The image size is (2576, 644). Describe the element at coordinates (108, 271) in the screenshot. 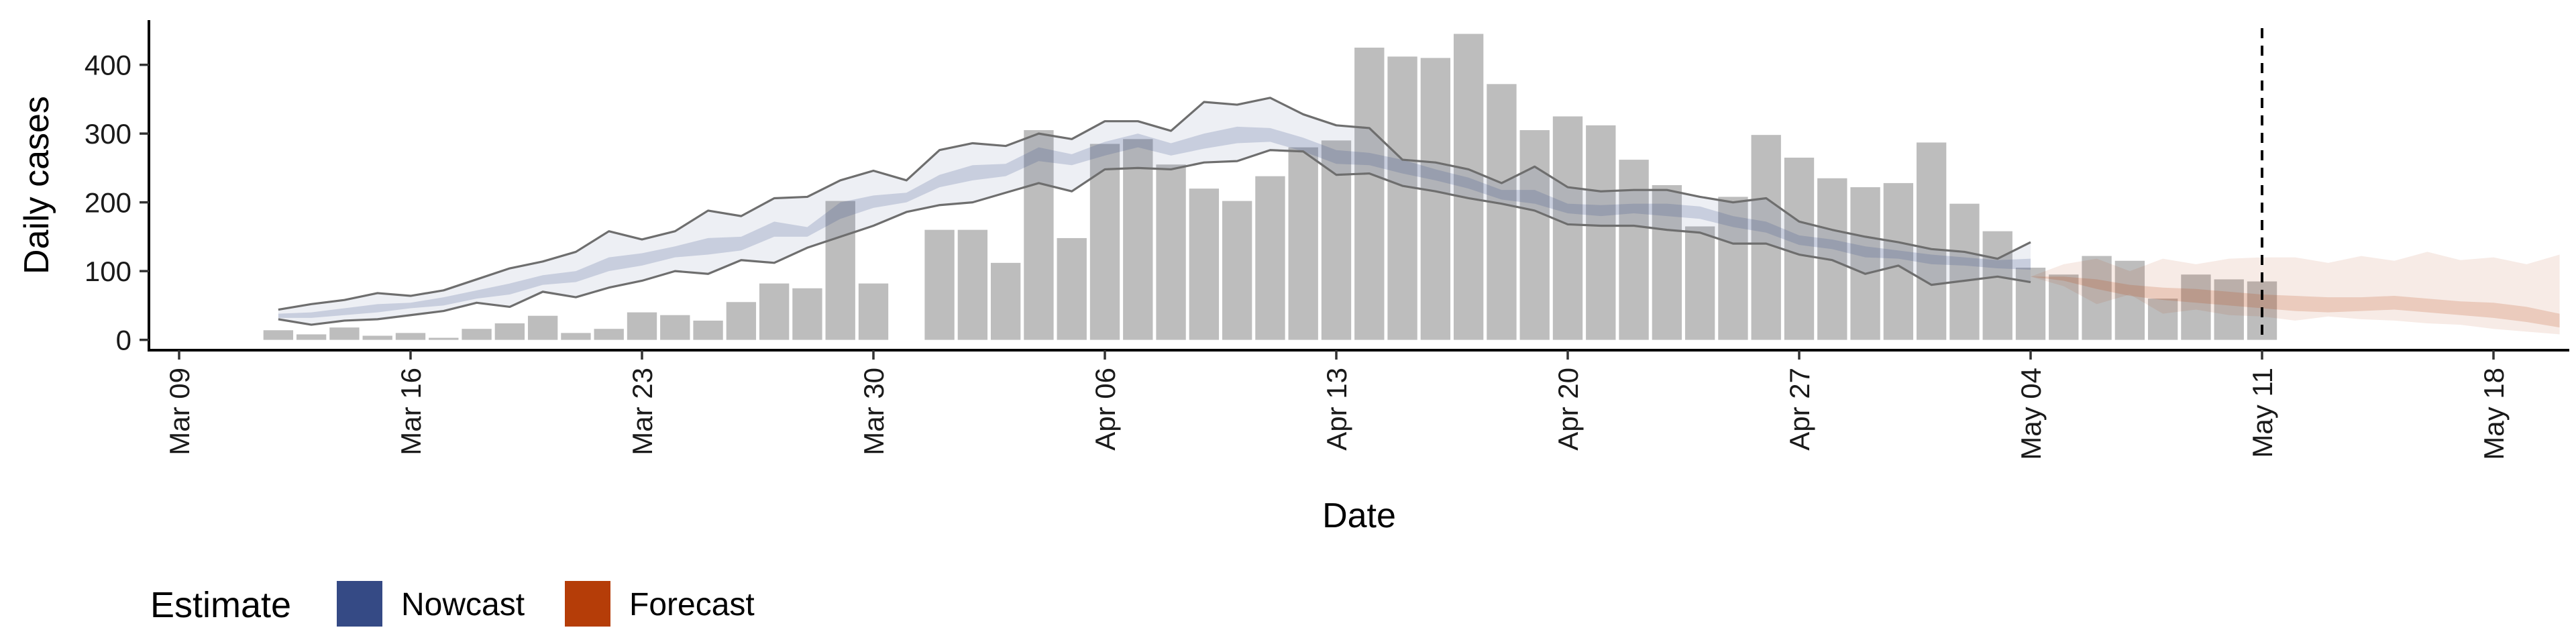

I see `y-tick-label: 100` at that location.